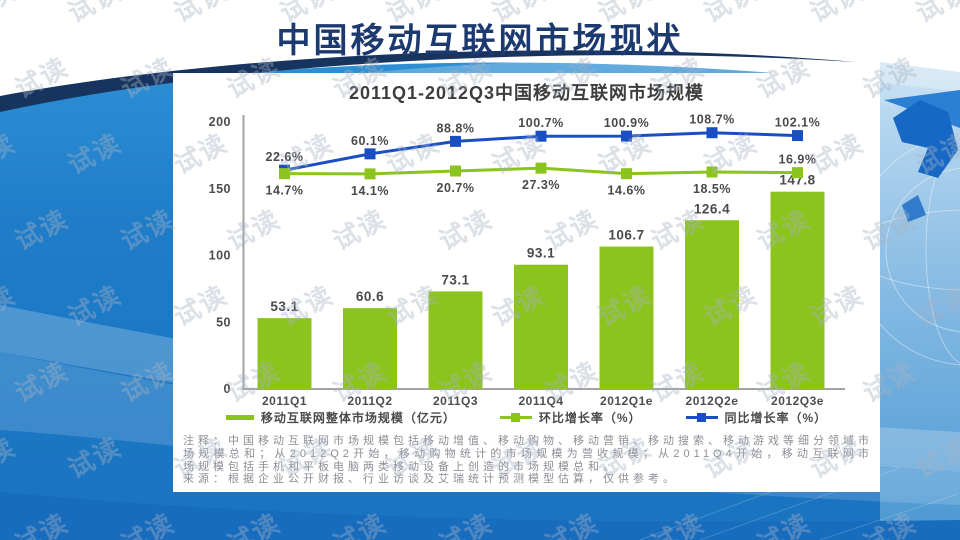 The image size is (960, 540). I want to click on bar-value-label: 60.6, so click(370, 296).